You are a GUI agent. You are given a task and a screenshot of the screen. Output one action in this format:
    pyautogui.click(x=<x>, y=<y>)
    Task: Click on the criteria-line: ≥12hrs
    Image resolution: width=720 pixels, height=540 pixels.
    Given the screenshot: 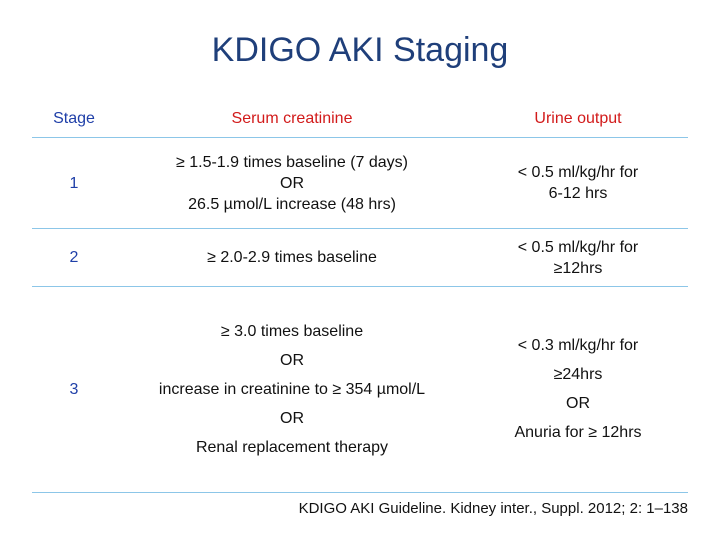 What is the action you would take?
    pyautogui.click(x=578, y=268)
    